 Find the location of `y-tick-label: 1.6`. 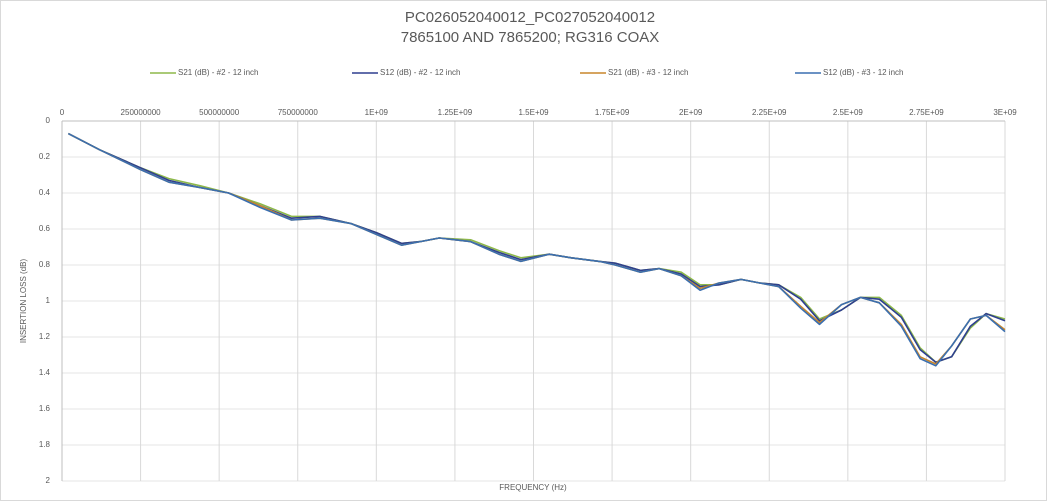

y-tick-label: 1.6 is located at coordinates (45, 408).